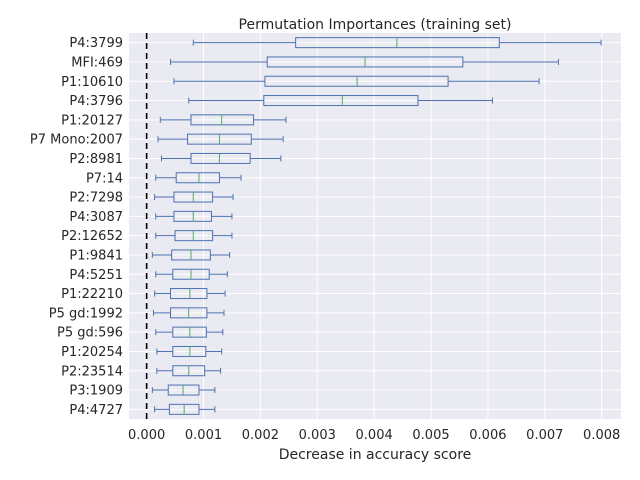 The width and height of the screenshot is (640, 480). I want to click on category-label: MFI:469, so click(97, 62).